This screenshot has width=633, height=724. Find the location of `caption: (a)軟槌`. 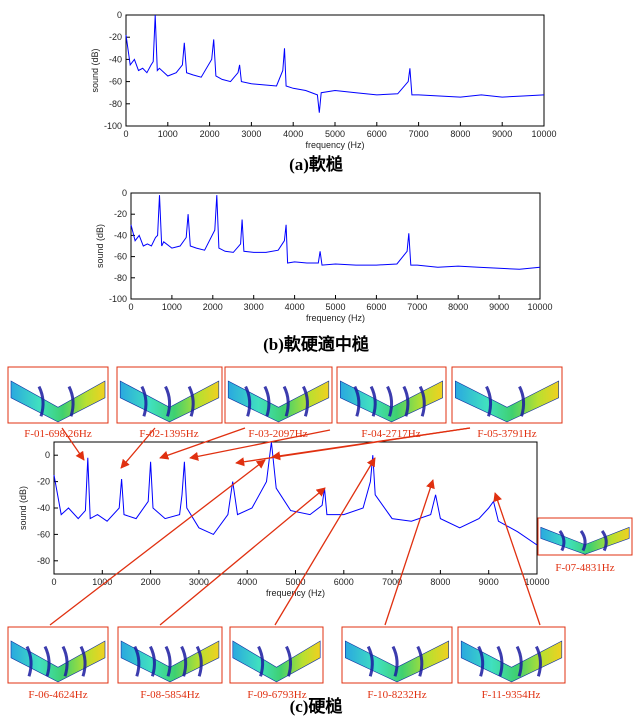

caption: (a)軟槌 is located at coordinates (316, 164).